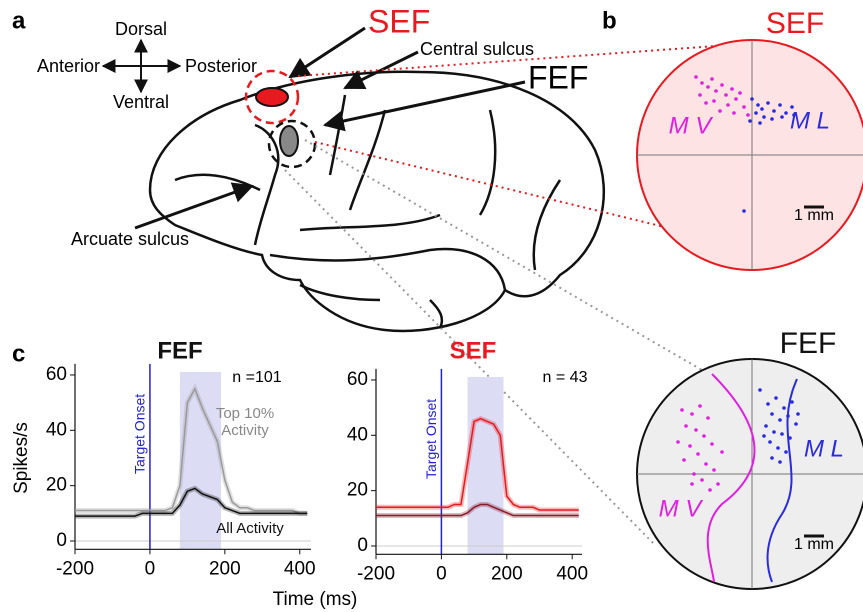 Image resolution: width=863 pixels, height=612 pixels. I want to click on y-axis-label: Spikes/s, so click(21, 458).